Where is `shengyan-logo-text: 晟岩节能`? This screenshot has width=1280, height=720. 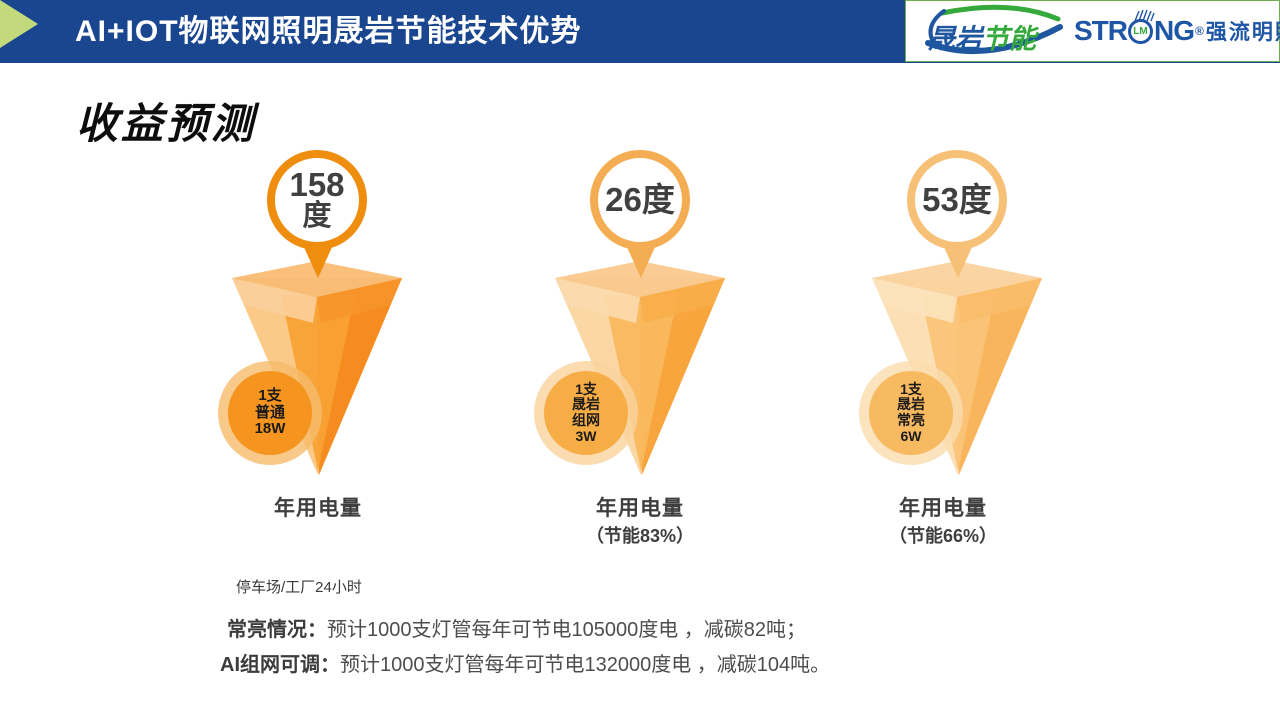
shengyan-logo-text: 晟岩节能 is located at coordinates (982, 36).